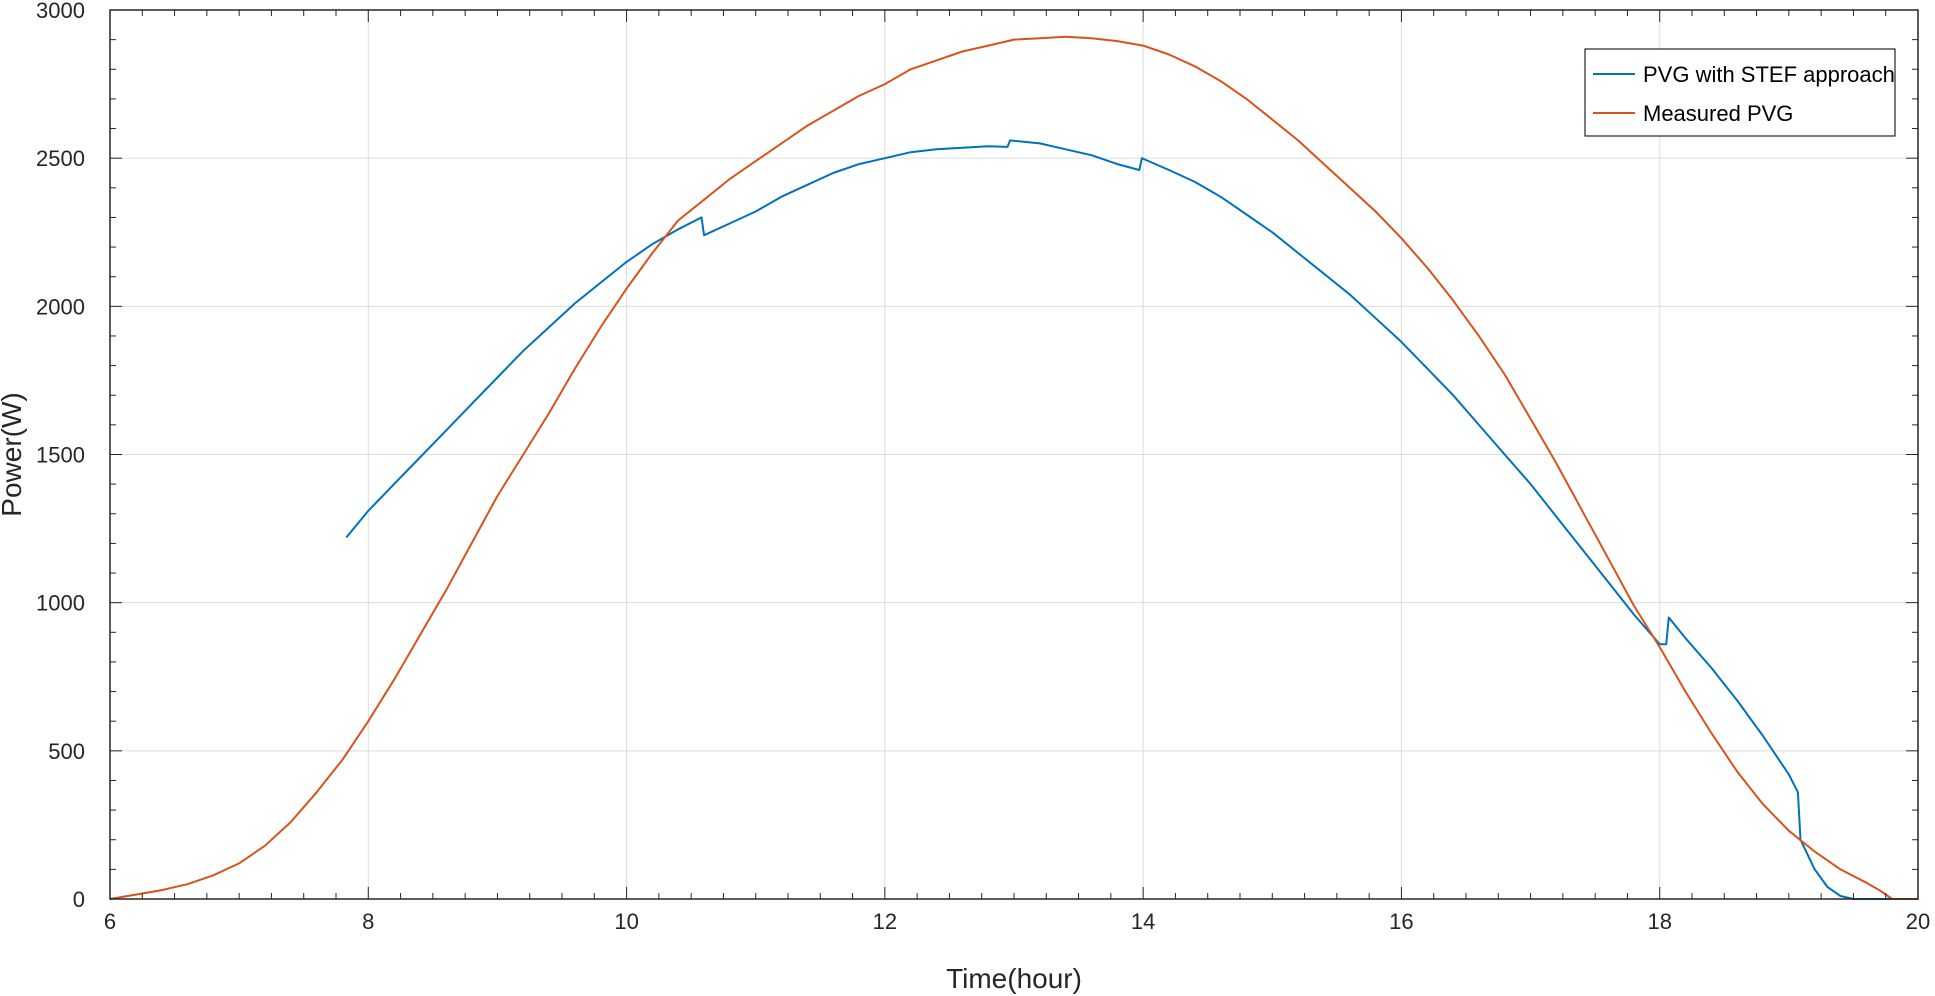 The width and height of the screenshot is (1935, 996). What do you see at coordinates (60, 455) in the screenshot?
I see `y-tick-label: 1500` at bounding box center [60, 455].